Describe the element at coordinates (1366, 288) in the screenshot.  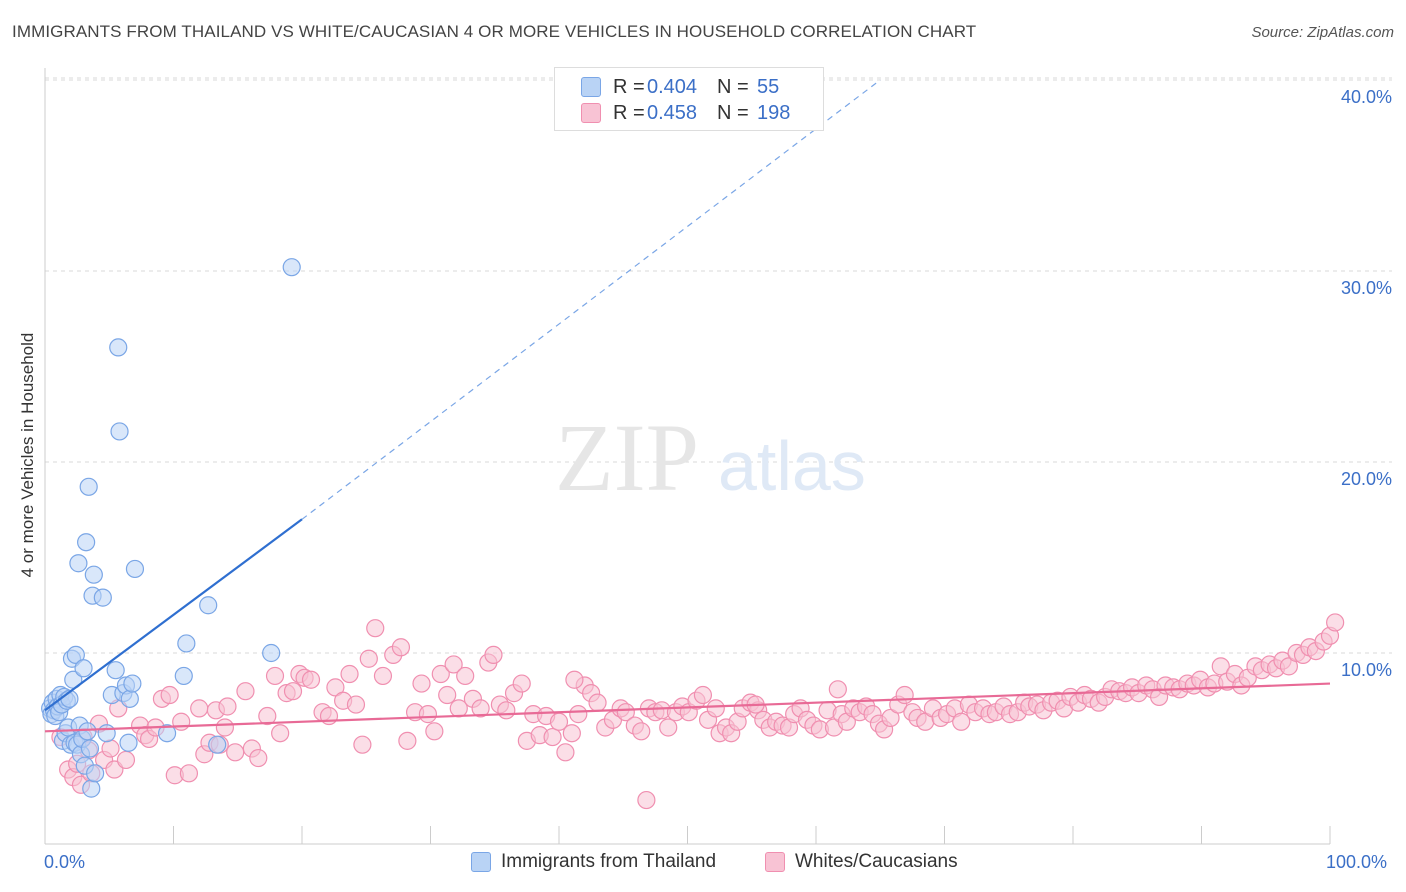
I see `y-tick-30: 30.0%` at that location.